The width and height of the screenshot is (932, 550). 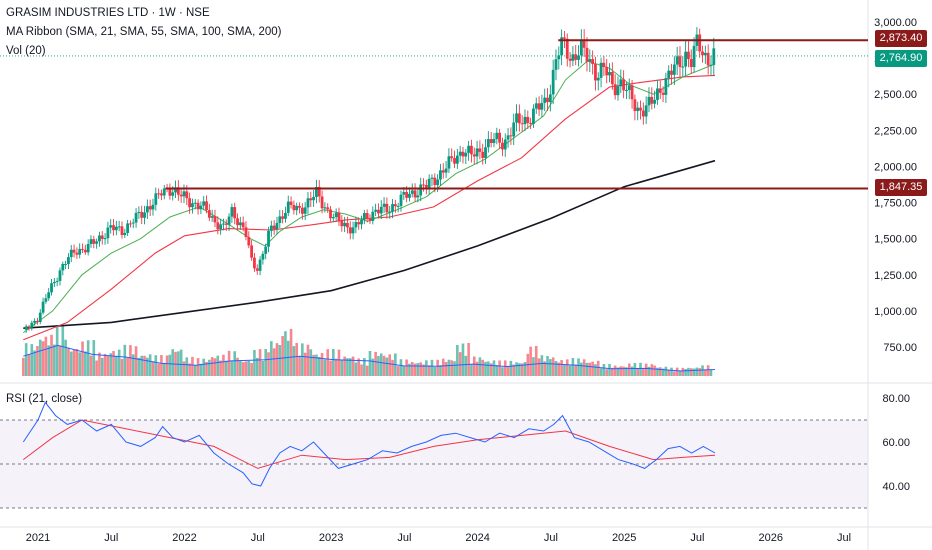 What do you see at coordinates (44, 399) in the screenshot?
I see `rsi-legend: RSI (21, close)` at bounding box center [44, 399].